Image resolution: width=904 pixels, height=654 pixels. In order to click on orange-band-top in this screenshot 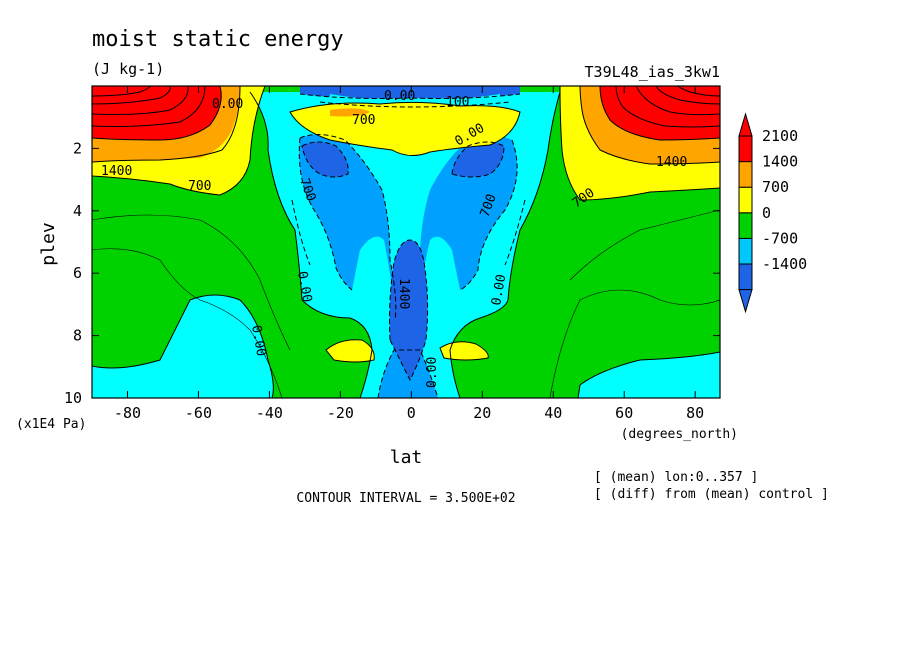, I will do `click(350, 112)`.